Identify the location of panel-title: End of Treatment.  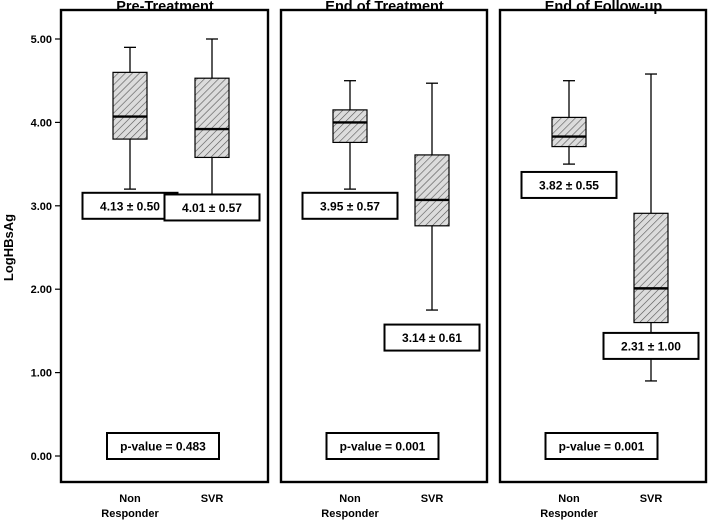
(384, 7).